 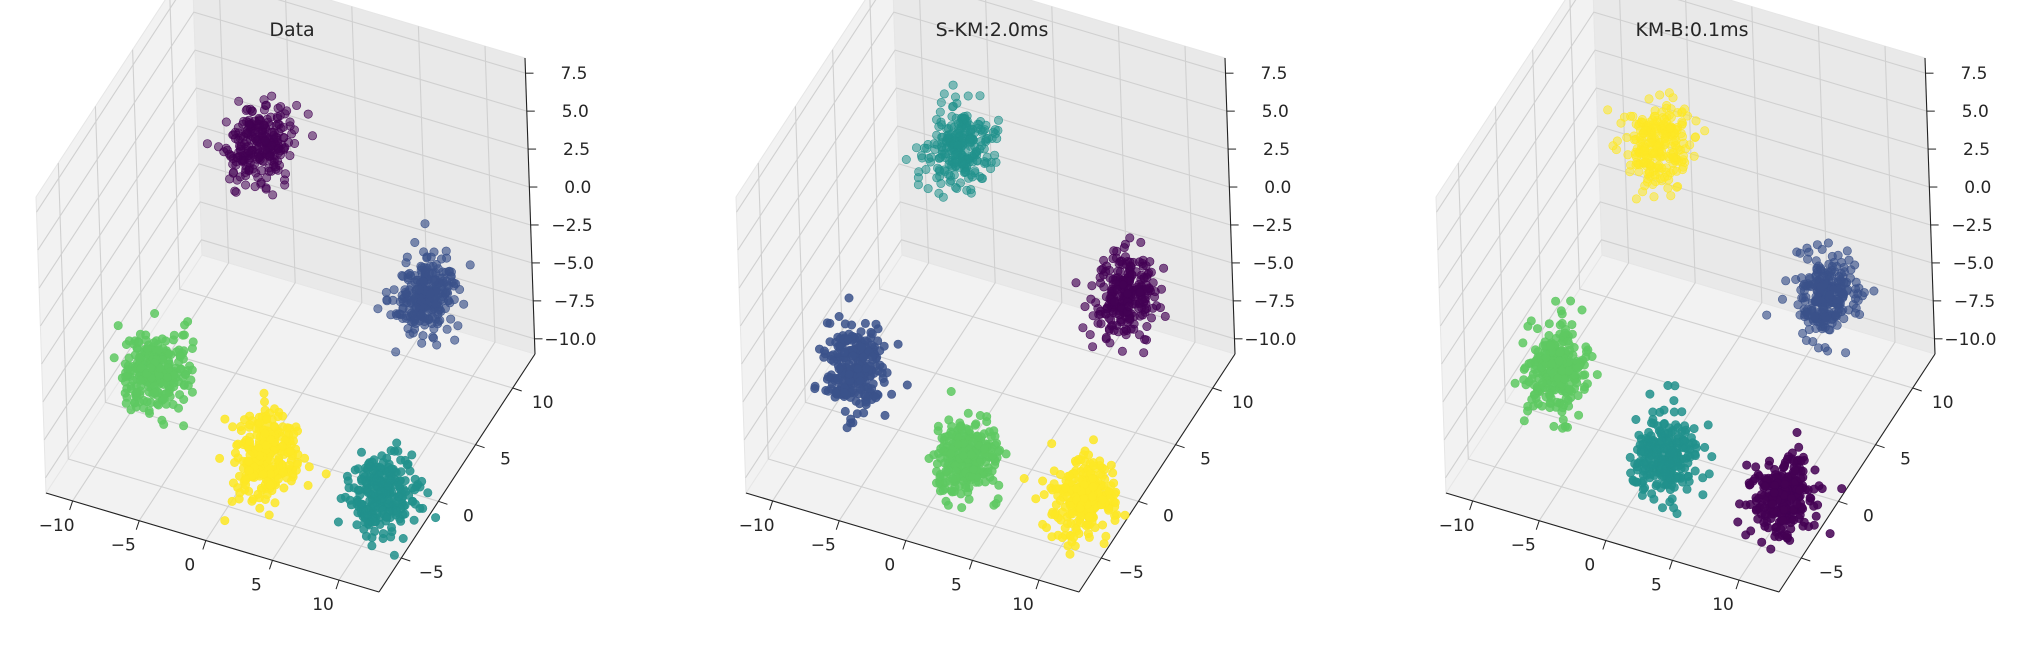 I want to click on y-gridline, so click(x=1041, y=194).